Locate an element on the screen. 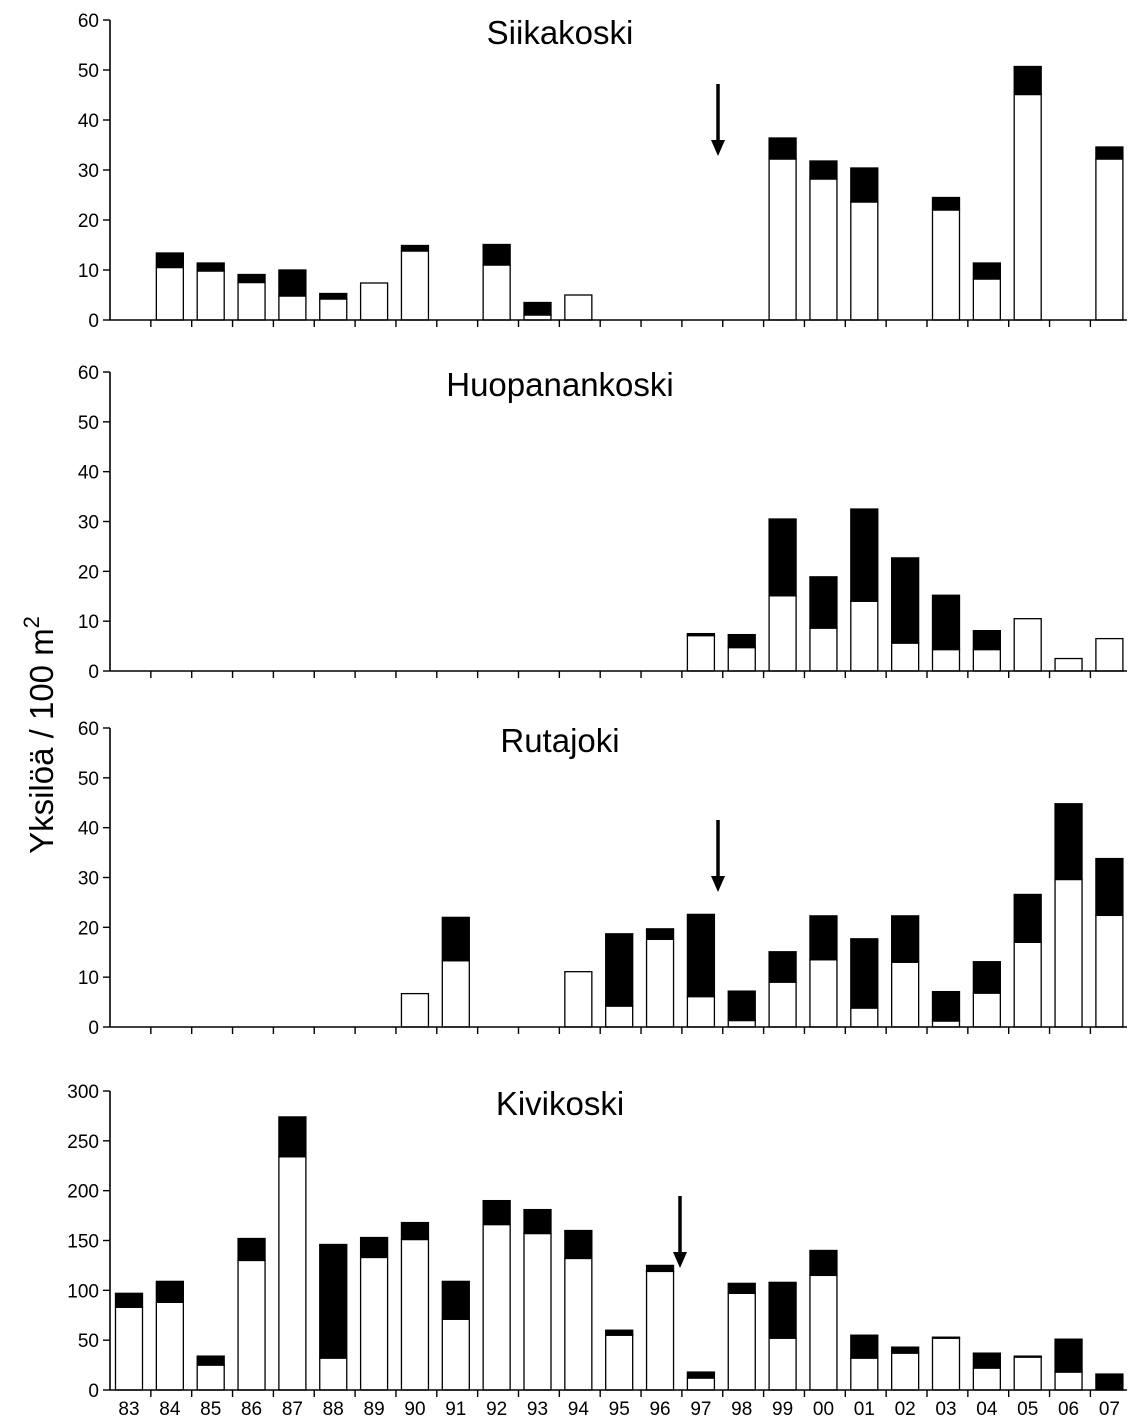 The image size is (1133, 1423). x-tick-label: 91 is located at coordinates (455, 1408).